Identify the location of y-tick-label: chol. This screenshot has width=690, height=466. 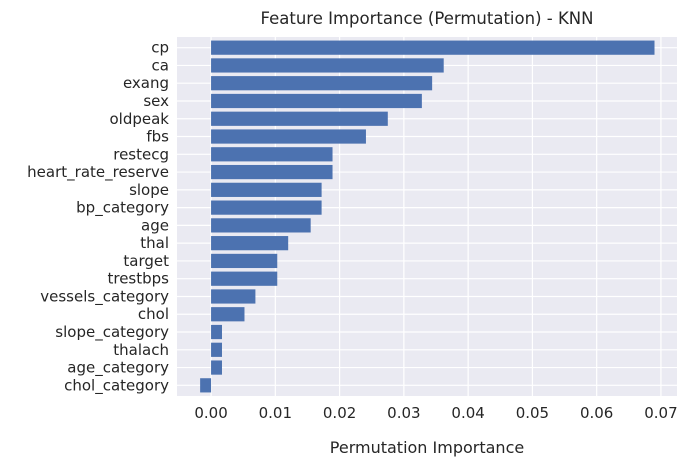
(153, 314).